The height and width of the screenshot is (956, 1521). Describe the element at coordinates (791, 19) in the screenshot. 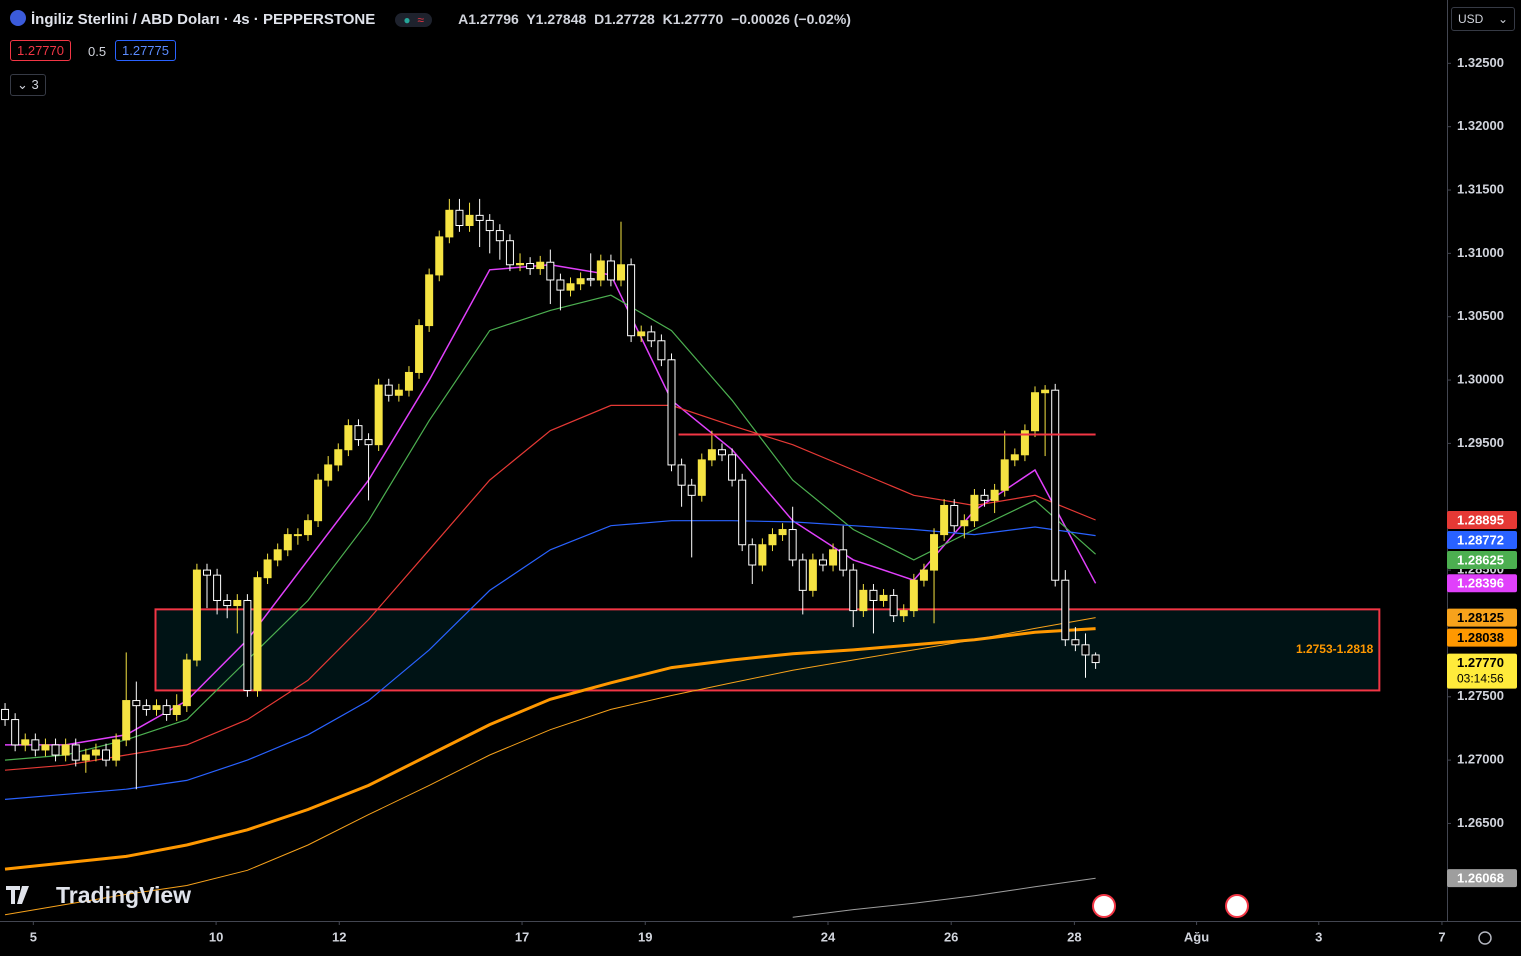

I see `change: −0.00026 (−0.02%)` at that location.